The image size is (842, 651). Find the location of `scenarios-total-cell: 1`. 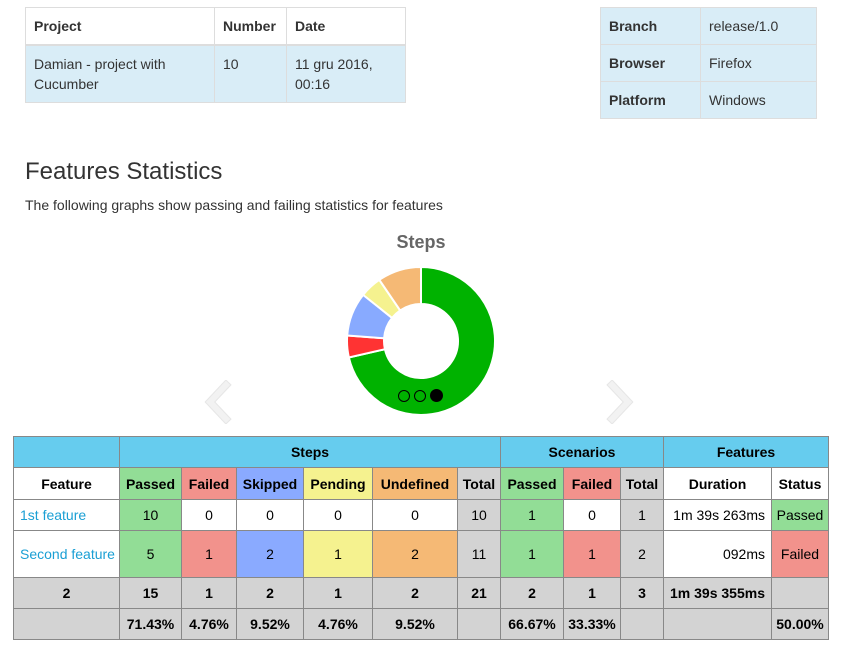

scenarios-total-cell: 1 is located at coordinates (642, 515).